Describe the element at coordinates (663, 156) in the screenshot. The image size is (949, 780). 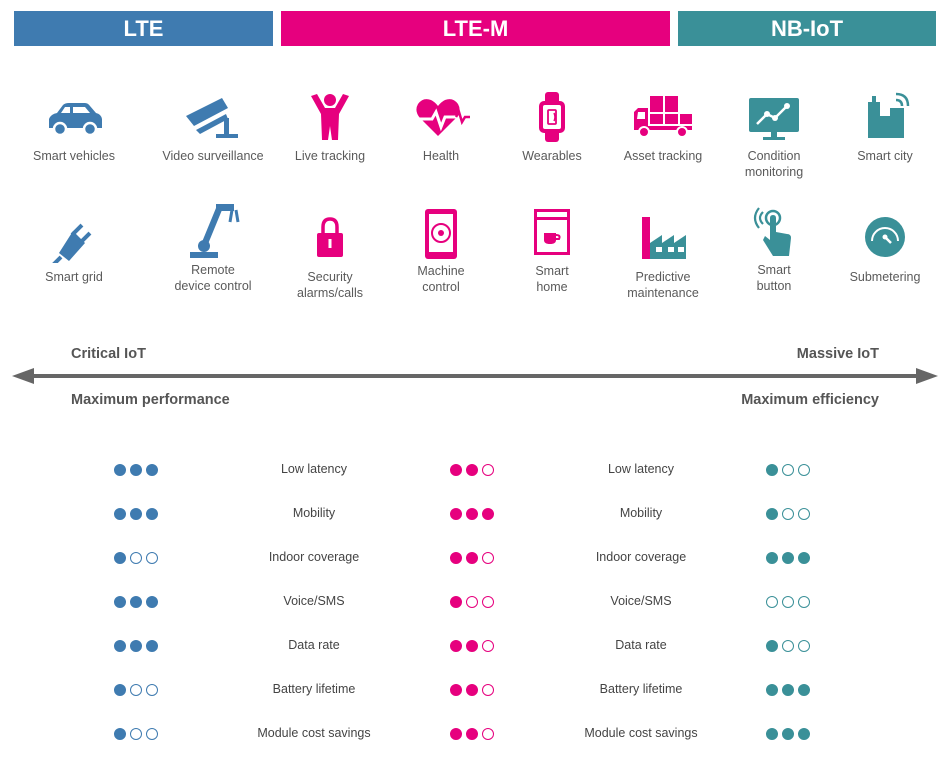
I see `use-case-label: Asset tracking` at that location.